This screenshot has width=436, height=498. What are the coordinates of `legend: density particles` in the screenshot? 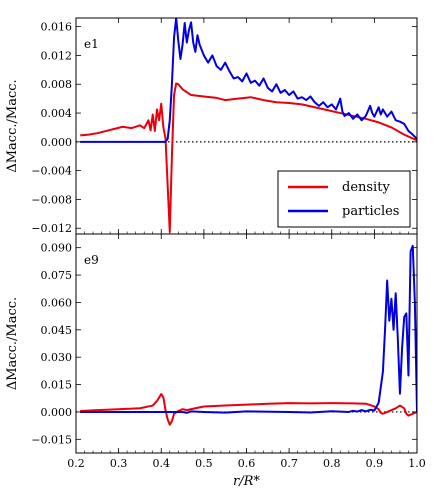 It's located at (344, 199).